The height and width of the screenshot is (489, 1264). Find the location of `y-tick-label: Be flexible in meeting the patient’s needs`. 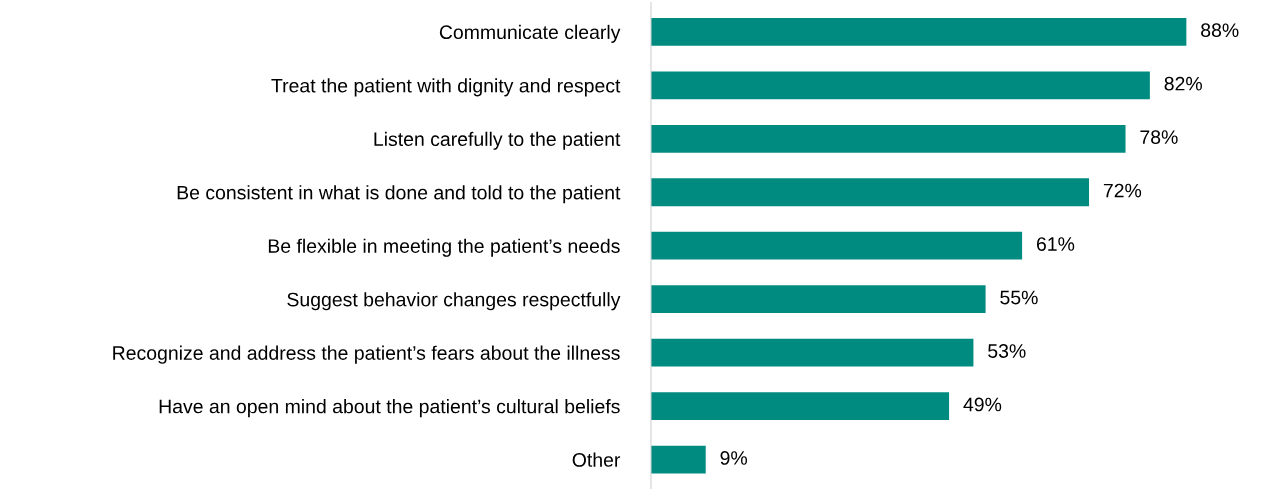

y-tick-label: Be flexible in meeting the patient’s needs is located at coordinates (444, 247).